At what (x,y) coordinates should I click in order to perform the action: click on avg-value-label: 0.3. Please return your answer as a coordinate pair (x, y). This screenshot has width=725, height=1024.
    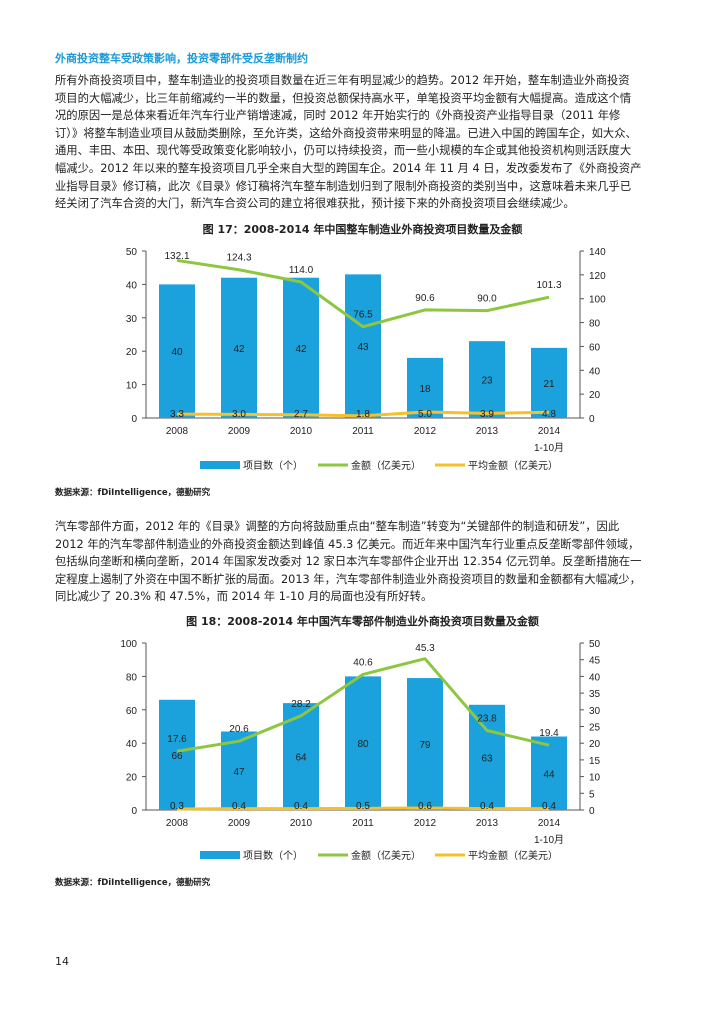
    Looking at the image, I should click on (177, 806).